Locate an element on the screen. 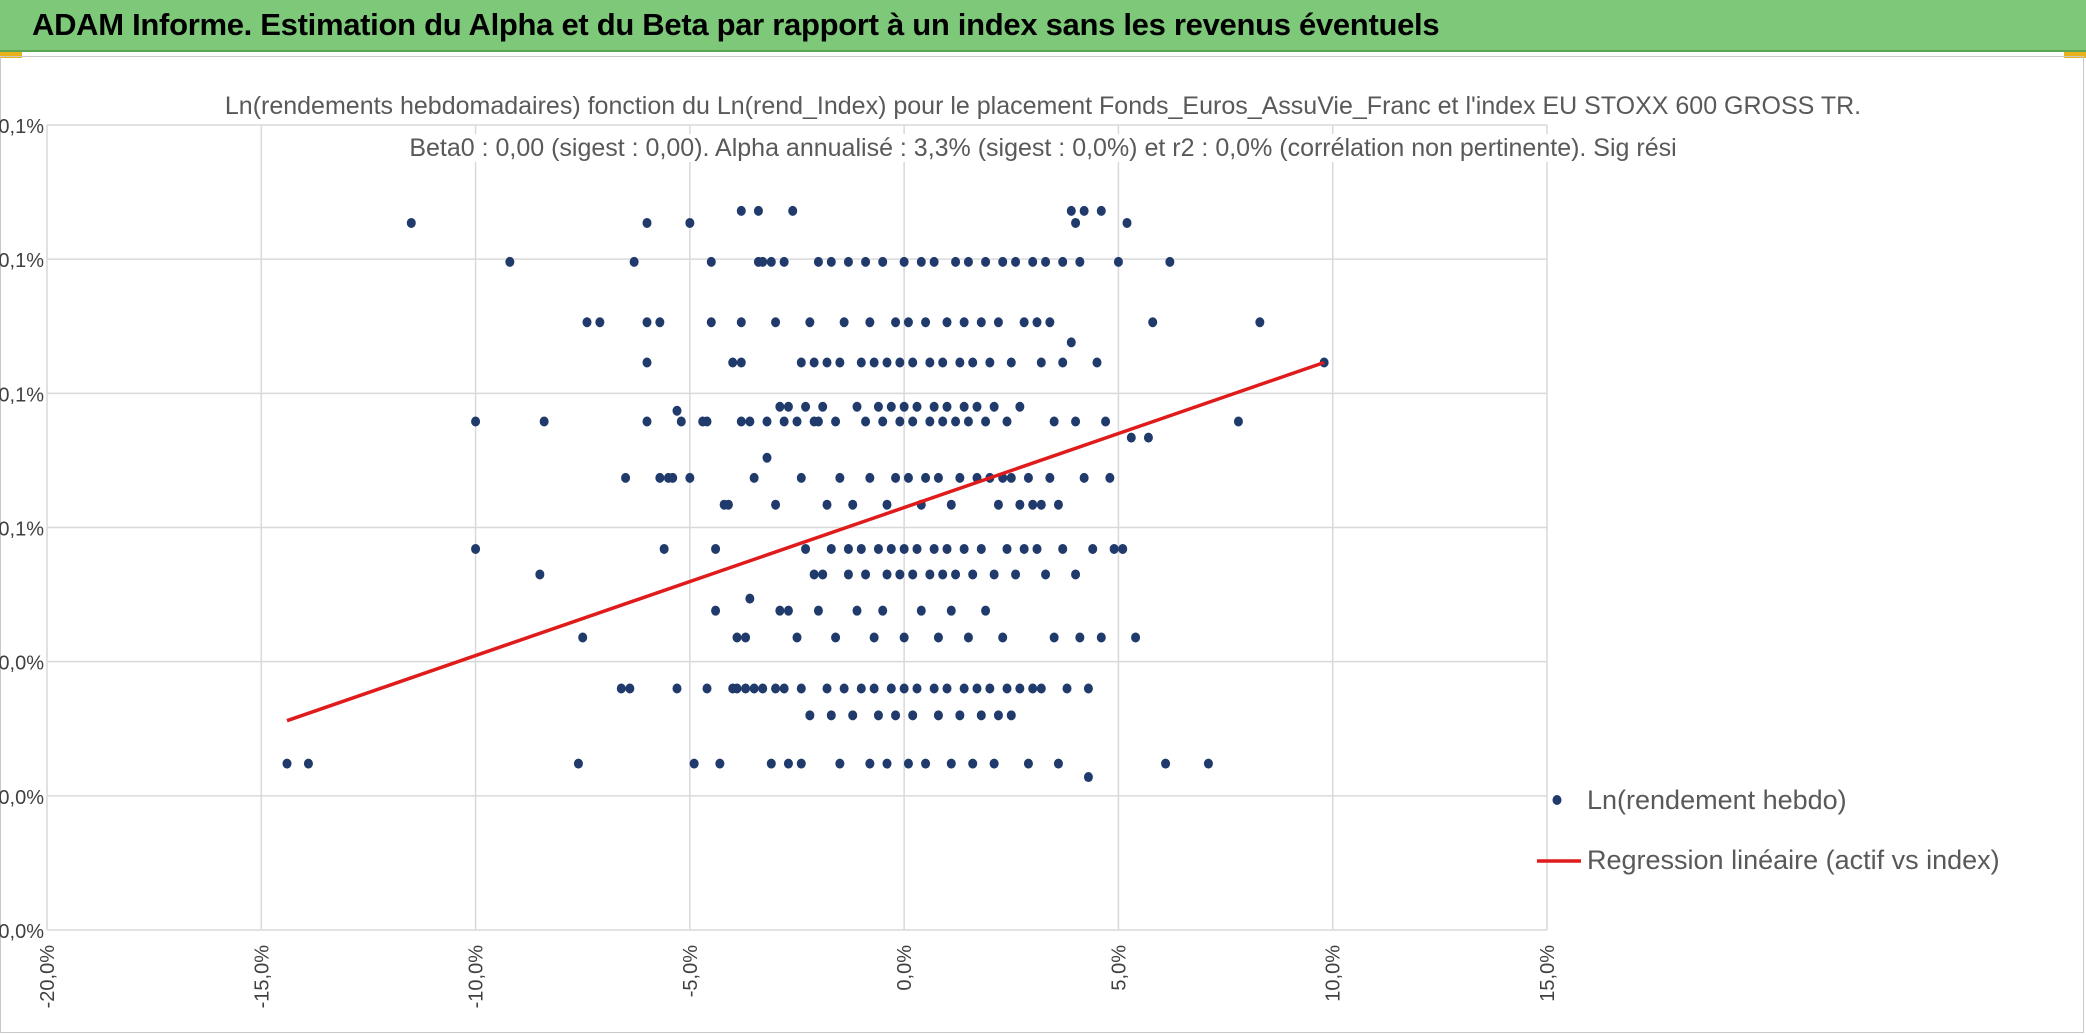 The image size is (2086, 1035). x-tick-label: -5,0% is located at coordinates (691, 971).